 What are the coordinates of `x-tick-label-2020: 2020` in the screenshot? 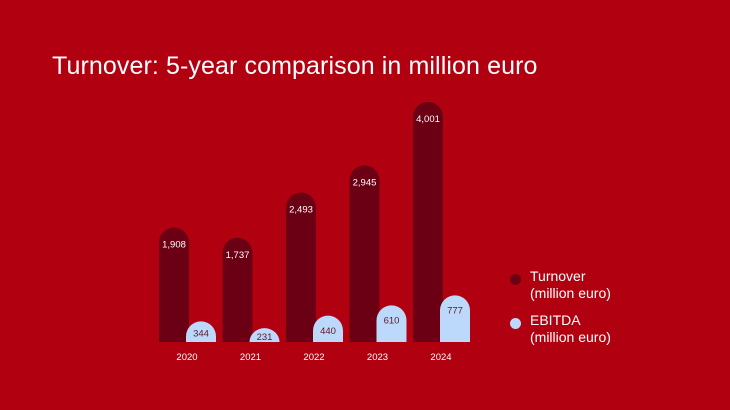 It's located at (186, 357).